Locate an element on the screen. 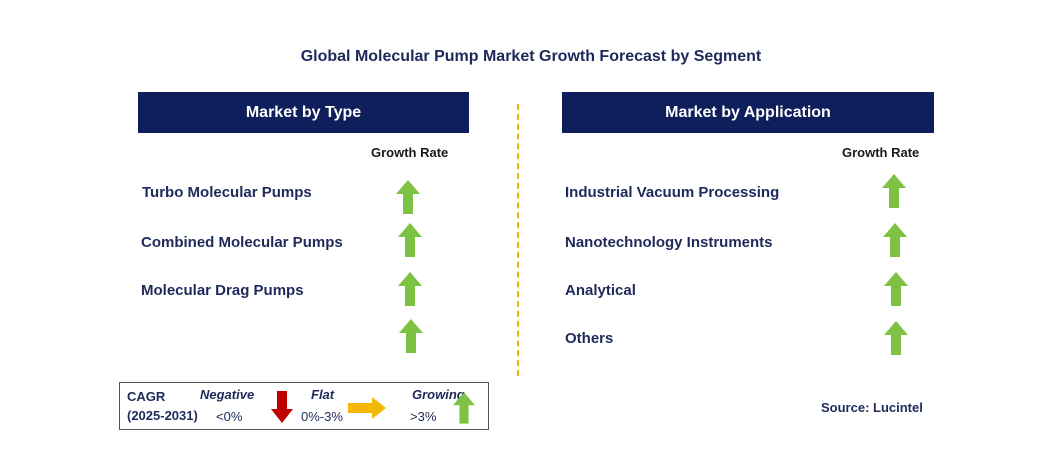  right-row-label-1: Industrial Vacuum Processing is located at coordinates (672, 192).